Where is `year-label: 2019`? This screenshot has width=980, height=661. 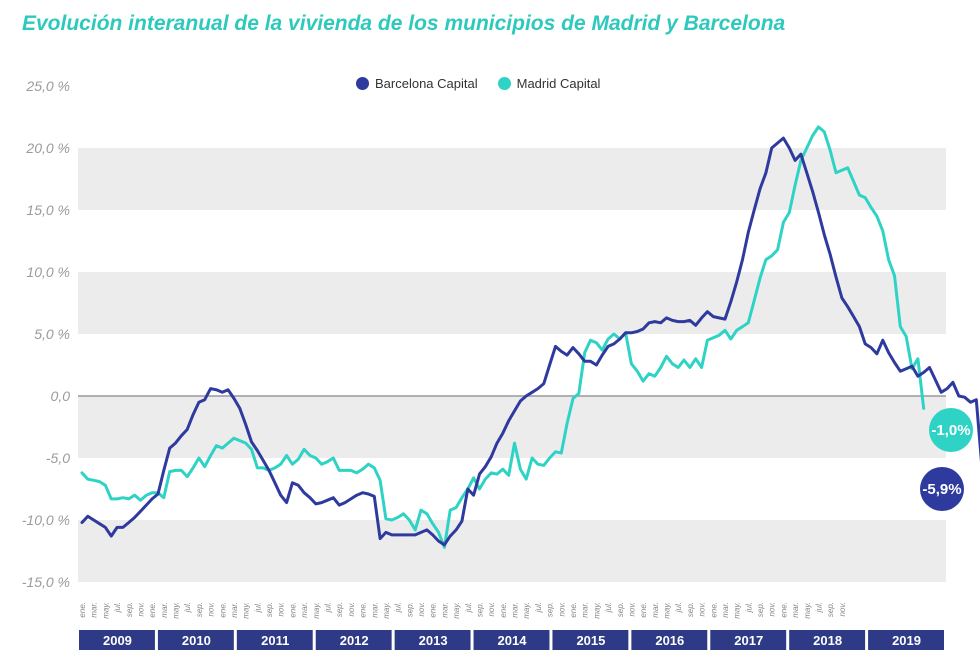 year-label: 2019 is located at coordinates (906, 640).